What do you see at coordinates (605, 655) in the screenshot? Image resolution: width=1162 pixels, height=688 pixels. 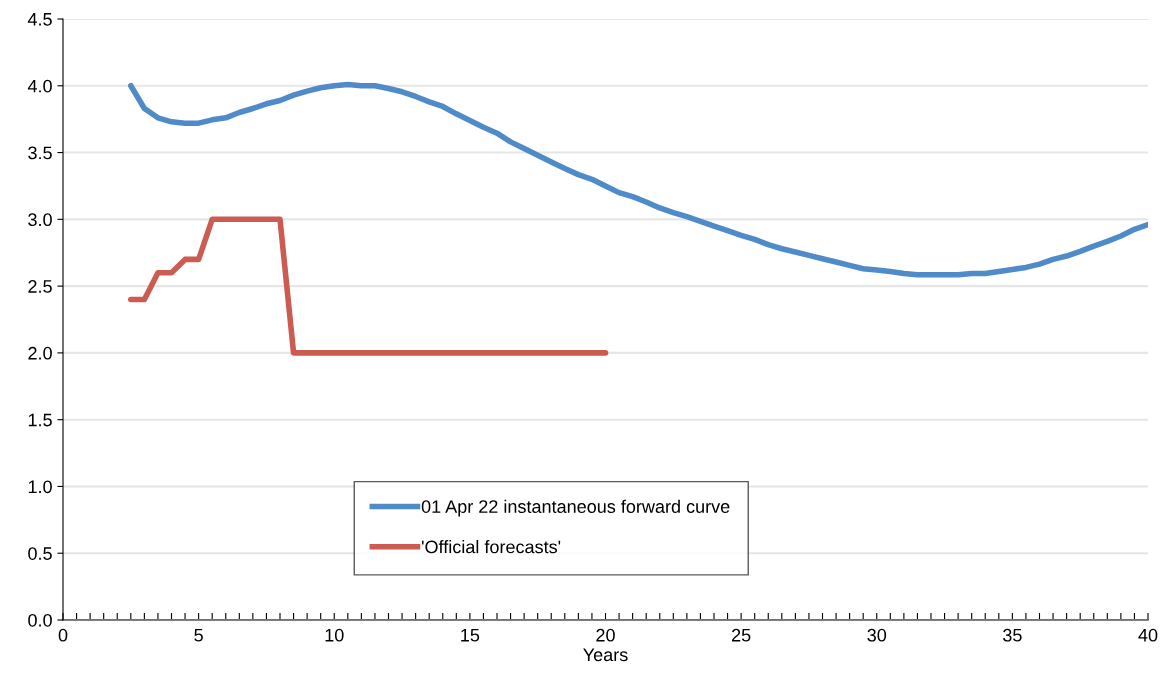 I see `x-axis-title: Years` at bounding box center [605, 655].